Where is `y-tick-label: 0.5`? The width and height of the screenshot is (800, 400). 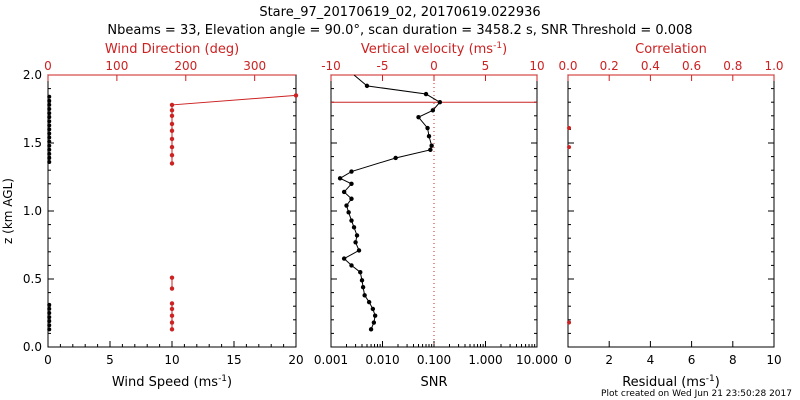 y-tick-label: 0.5 is located at coordinates (32, 279).